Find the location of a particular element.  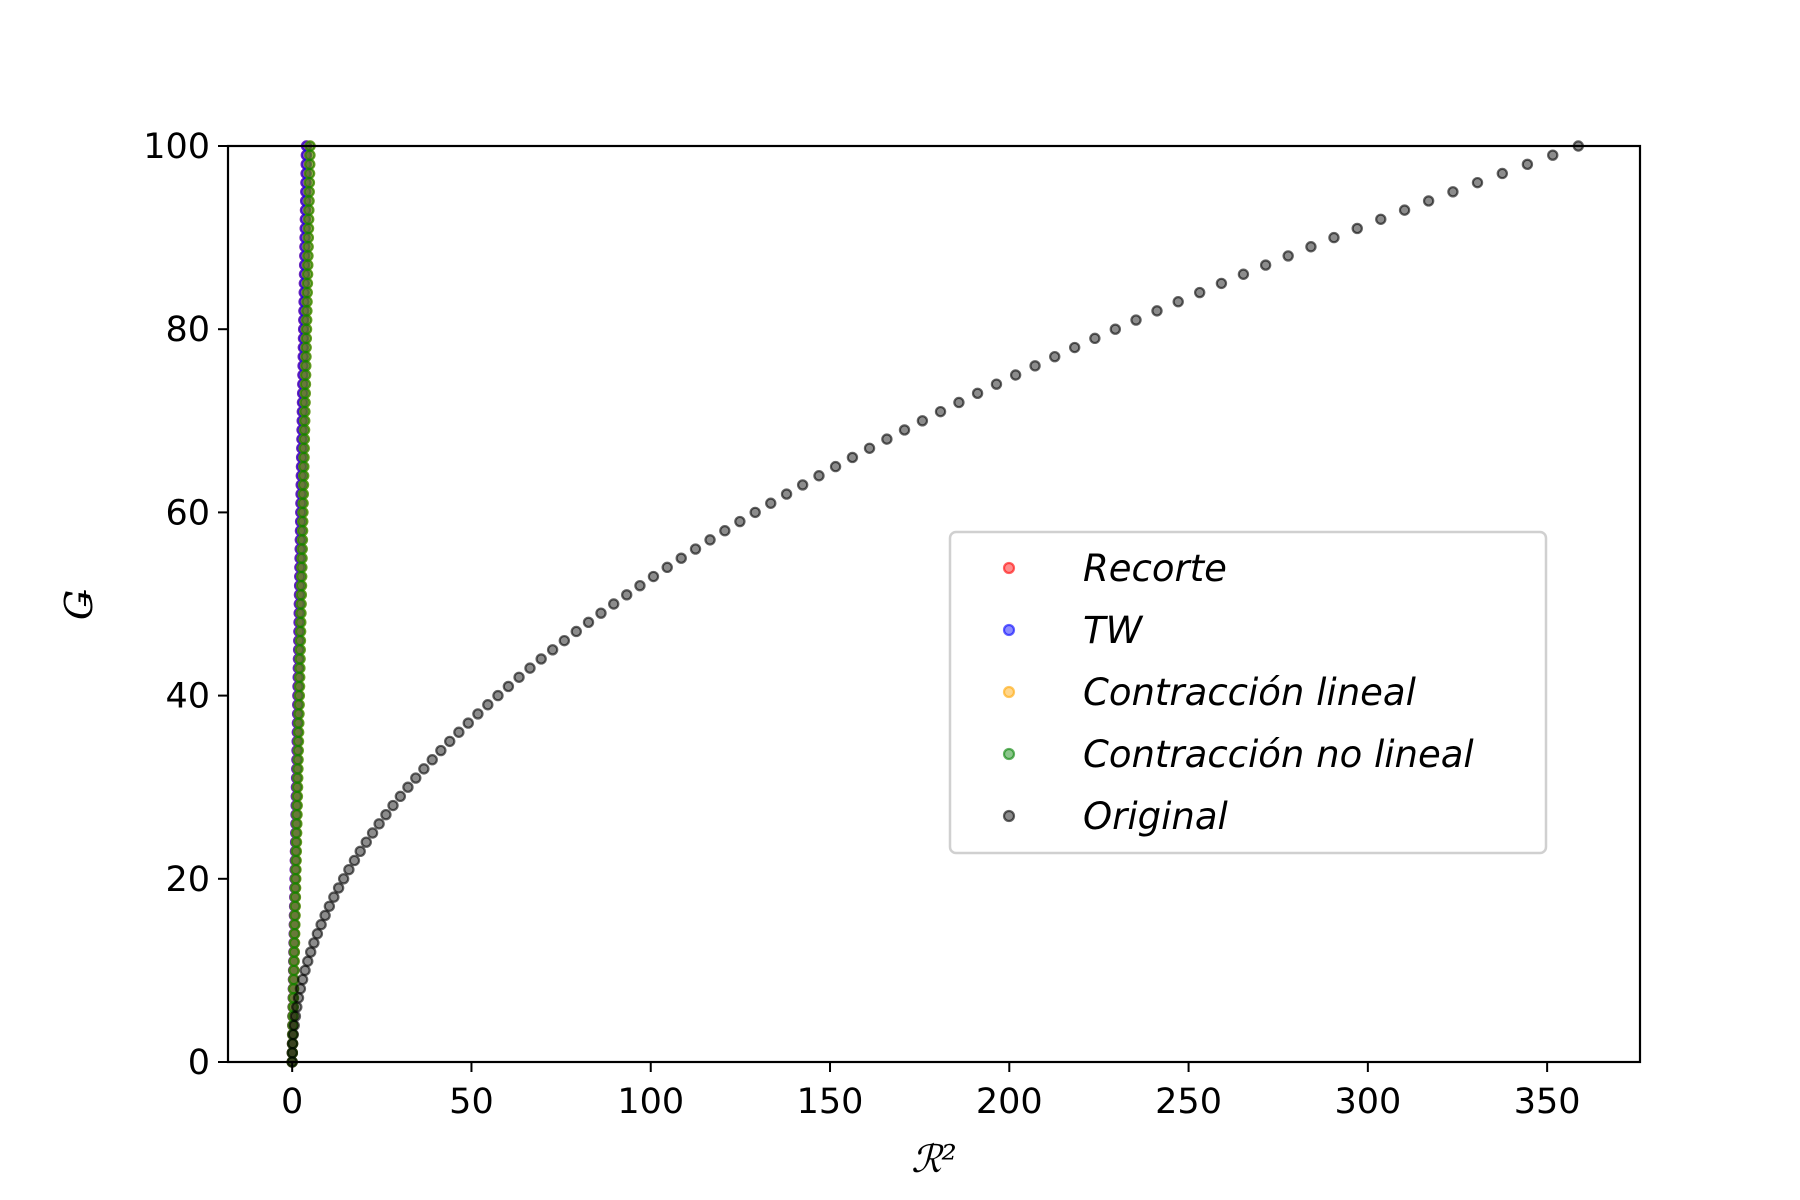

x-tick-label: 200 is located at coordinates (1009, 1102).